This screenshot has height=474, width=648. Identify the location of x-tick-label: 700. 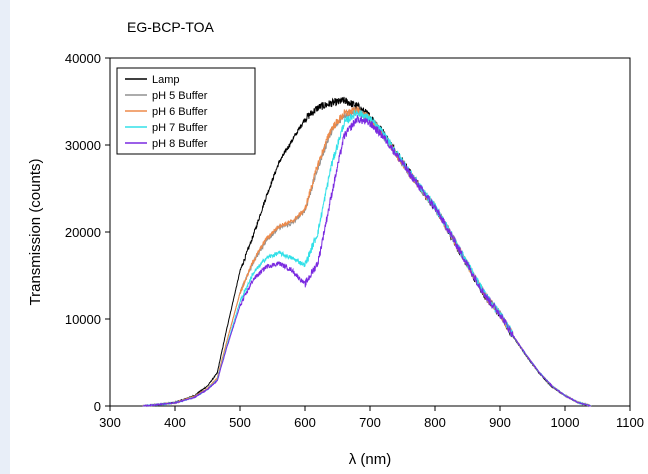
(370, 422).